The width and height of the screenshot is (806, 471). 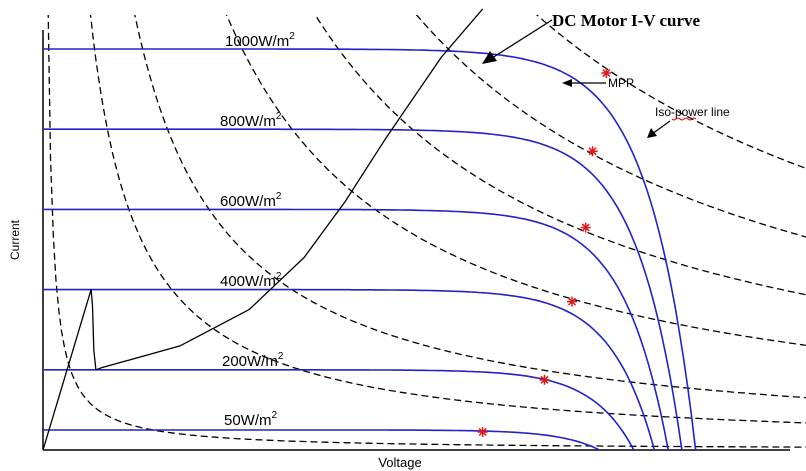 I want to click on irradiance-label: 200W/m2, so click(x=253, y=360).